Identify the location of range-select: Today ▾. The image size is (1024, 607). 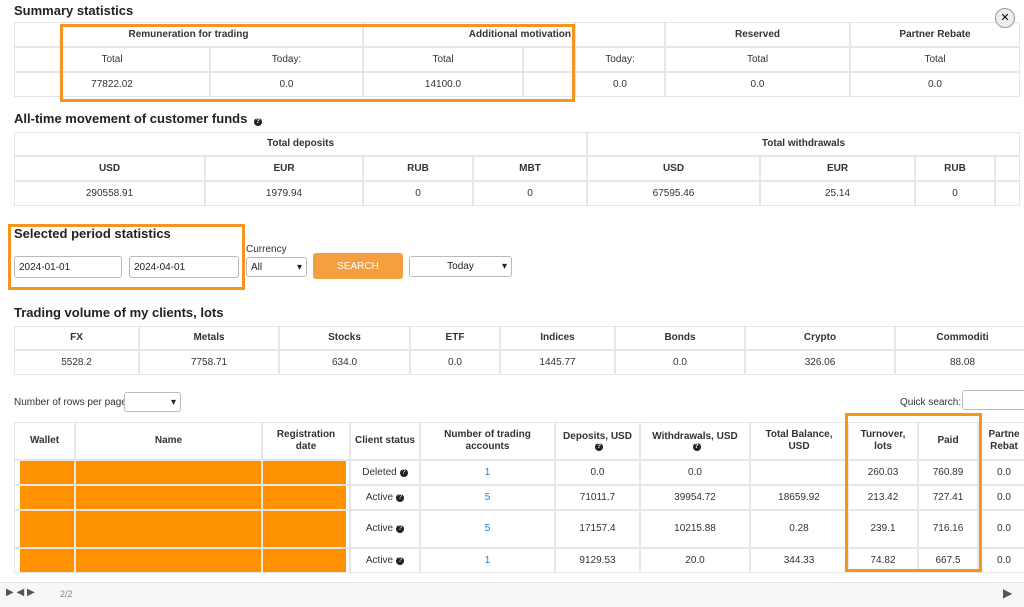
(460, 266).